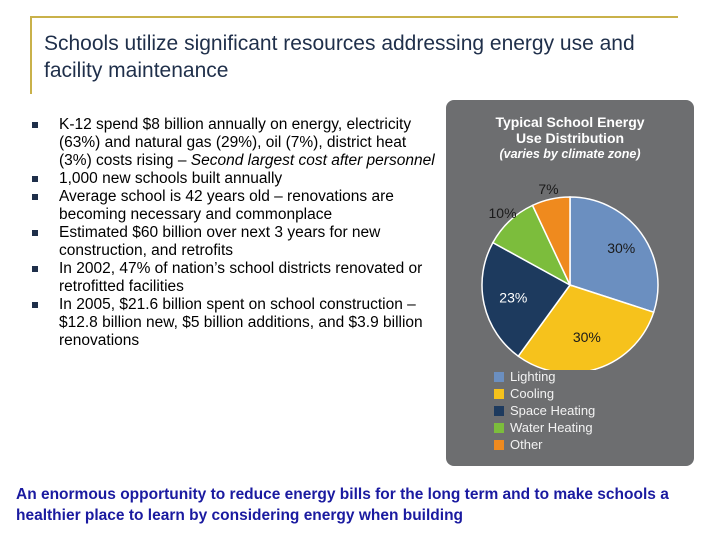 The height and width of the screenshot is (540, 720). I want to click on legend-item-space-heating: Space Heating, so click(544, 410).